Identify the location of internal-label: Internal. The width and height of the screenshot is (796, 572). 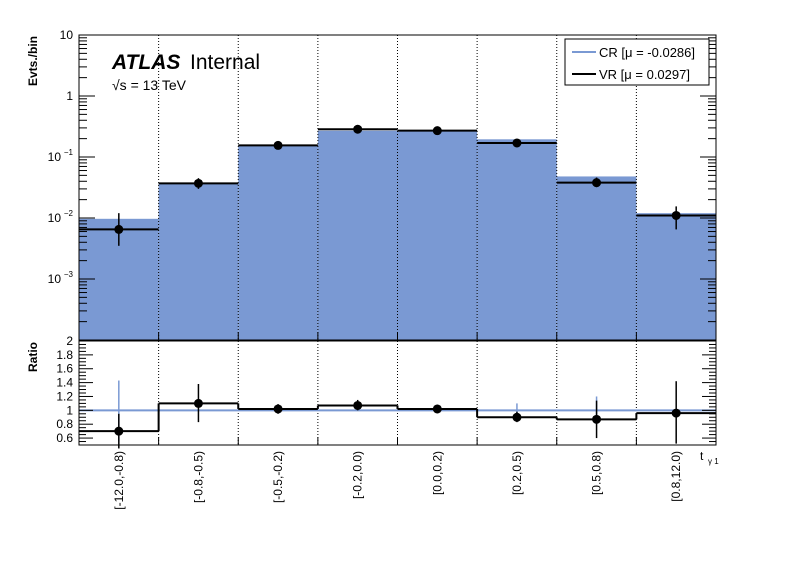
(225, 62).